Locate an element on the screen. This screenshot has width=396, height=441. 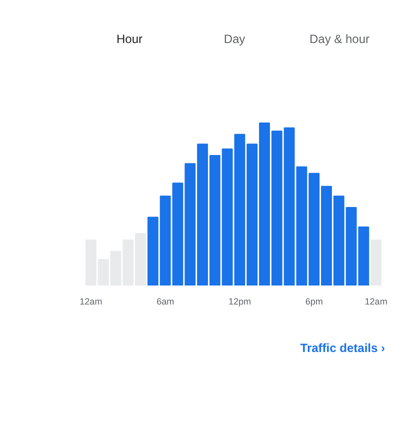
text: Traffic details › is located at coordinates (342, 348).